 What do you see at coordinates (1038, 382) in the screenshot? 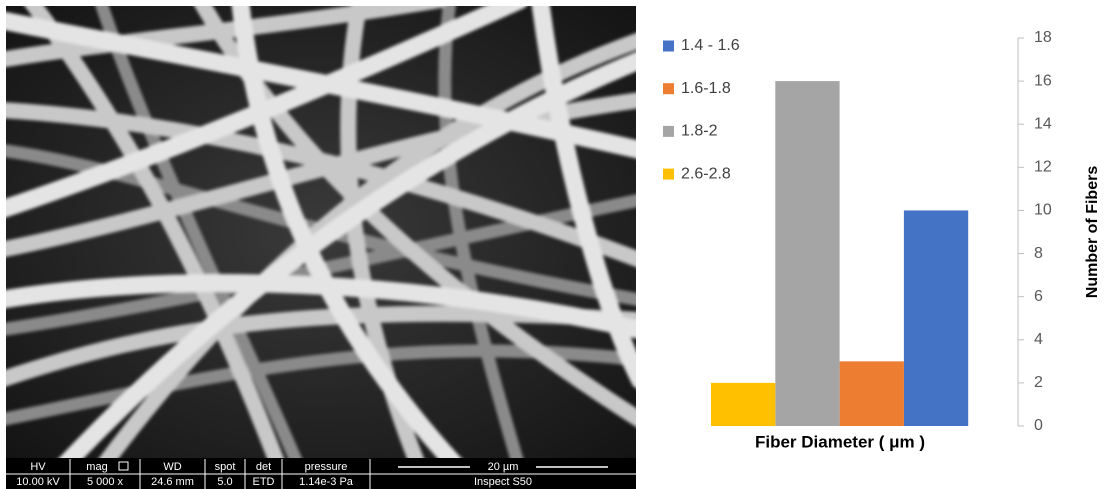
I see `y-tick-label: 2` at bounding box center [1038, 382].